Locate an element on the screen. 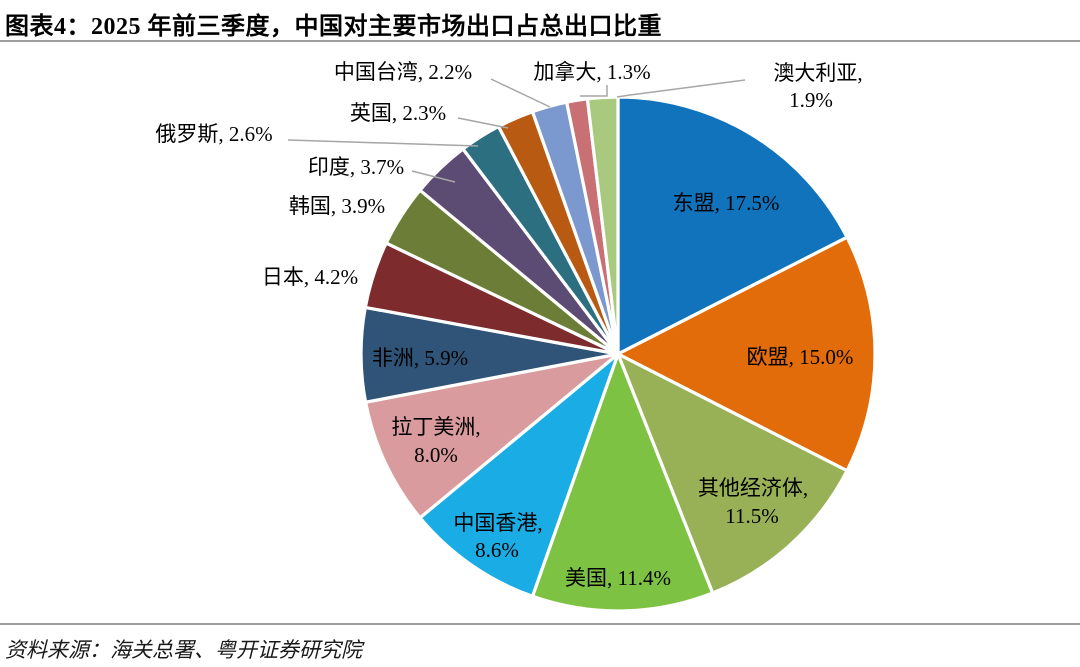 This screenshot has width=1080, height=667. source-note: 资料来源：海关总署、粤开证券研究院 is located at coordinates (183, 650).